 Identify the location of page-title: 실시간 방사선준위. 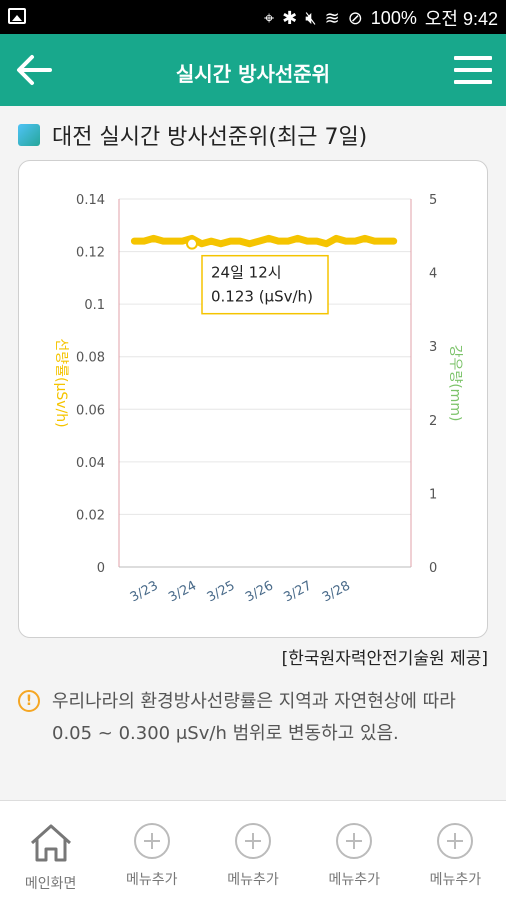
(253, 74).